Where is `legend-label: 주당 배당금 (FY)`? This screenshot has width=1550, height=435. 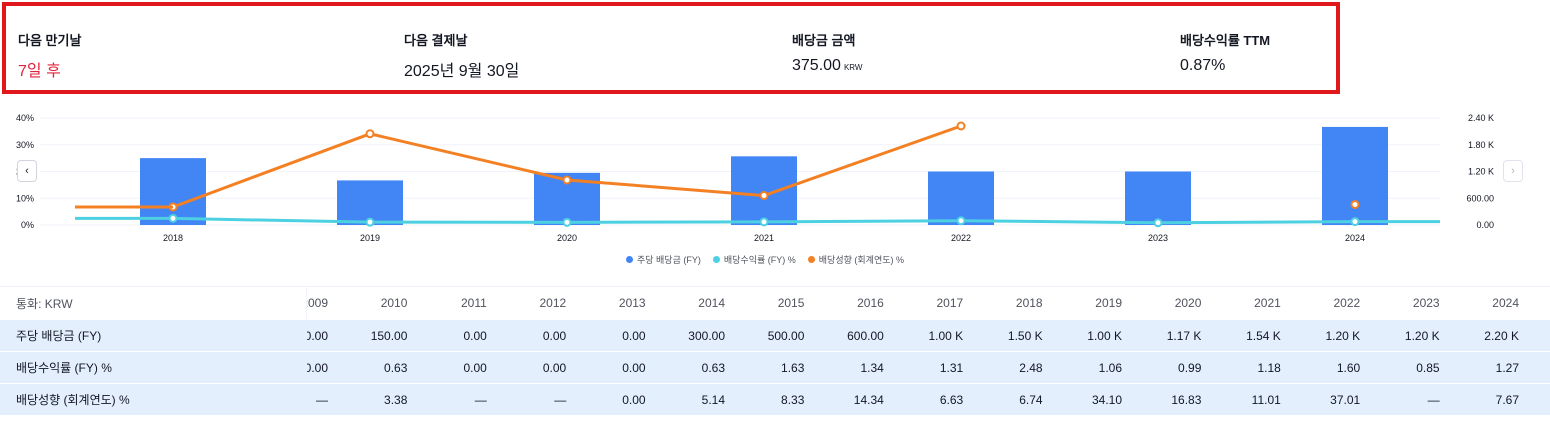
legend-label: 주당 배당금 (FY) is located at coordinates (668, 260).